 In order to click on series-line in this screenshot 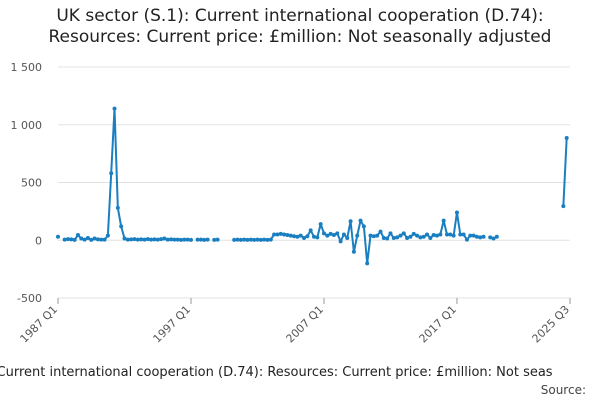, I will do `click(128, 174)`.